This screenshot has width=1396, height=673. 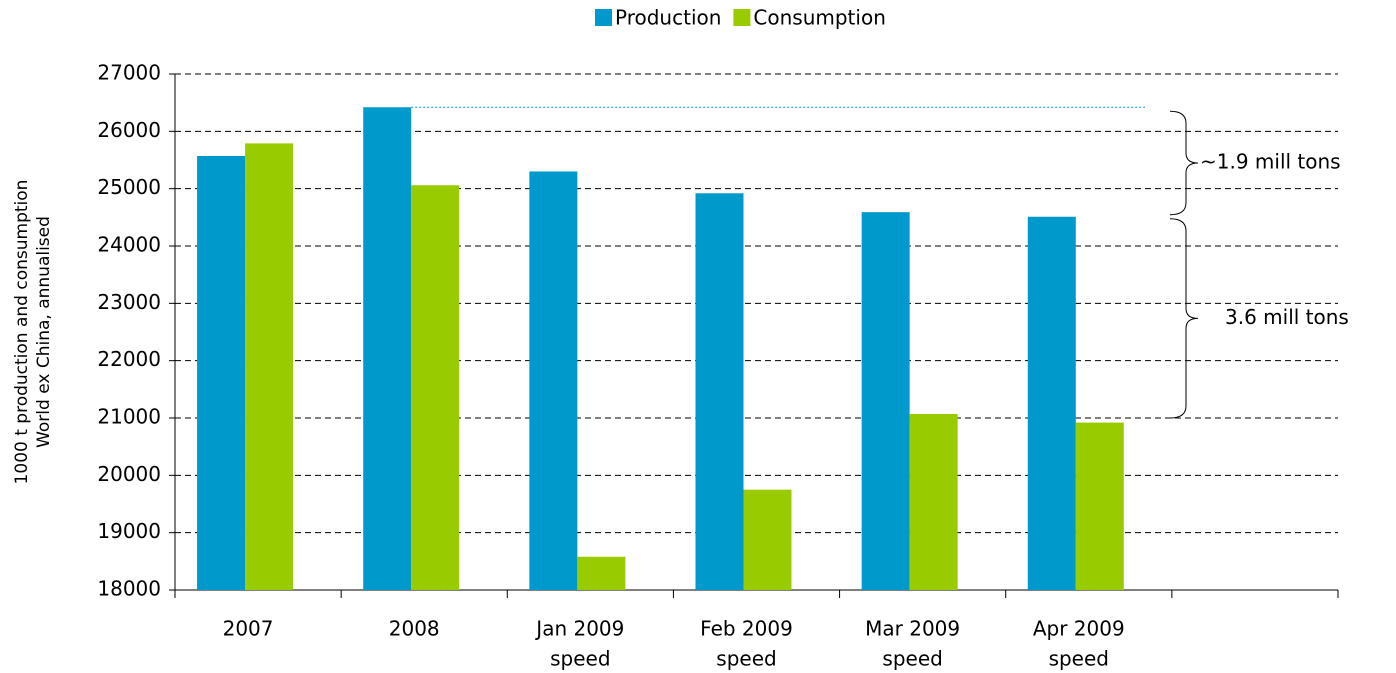 What do you see at coordinates (129, 302) in the screenshot?
I see `y-tick-label: 23000` at bounding box center [129, 302].